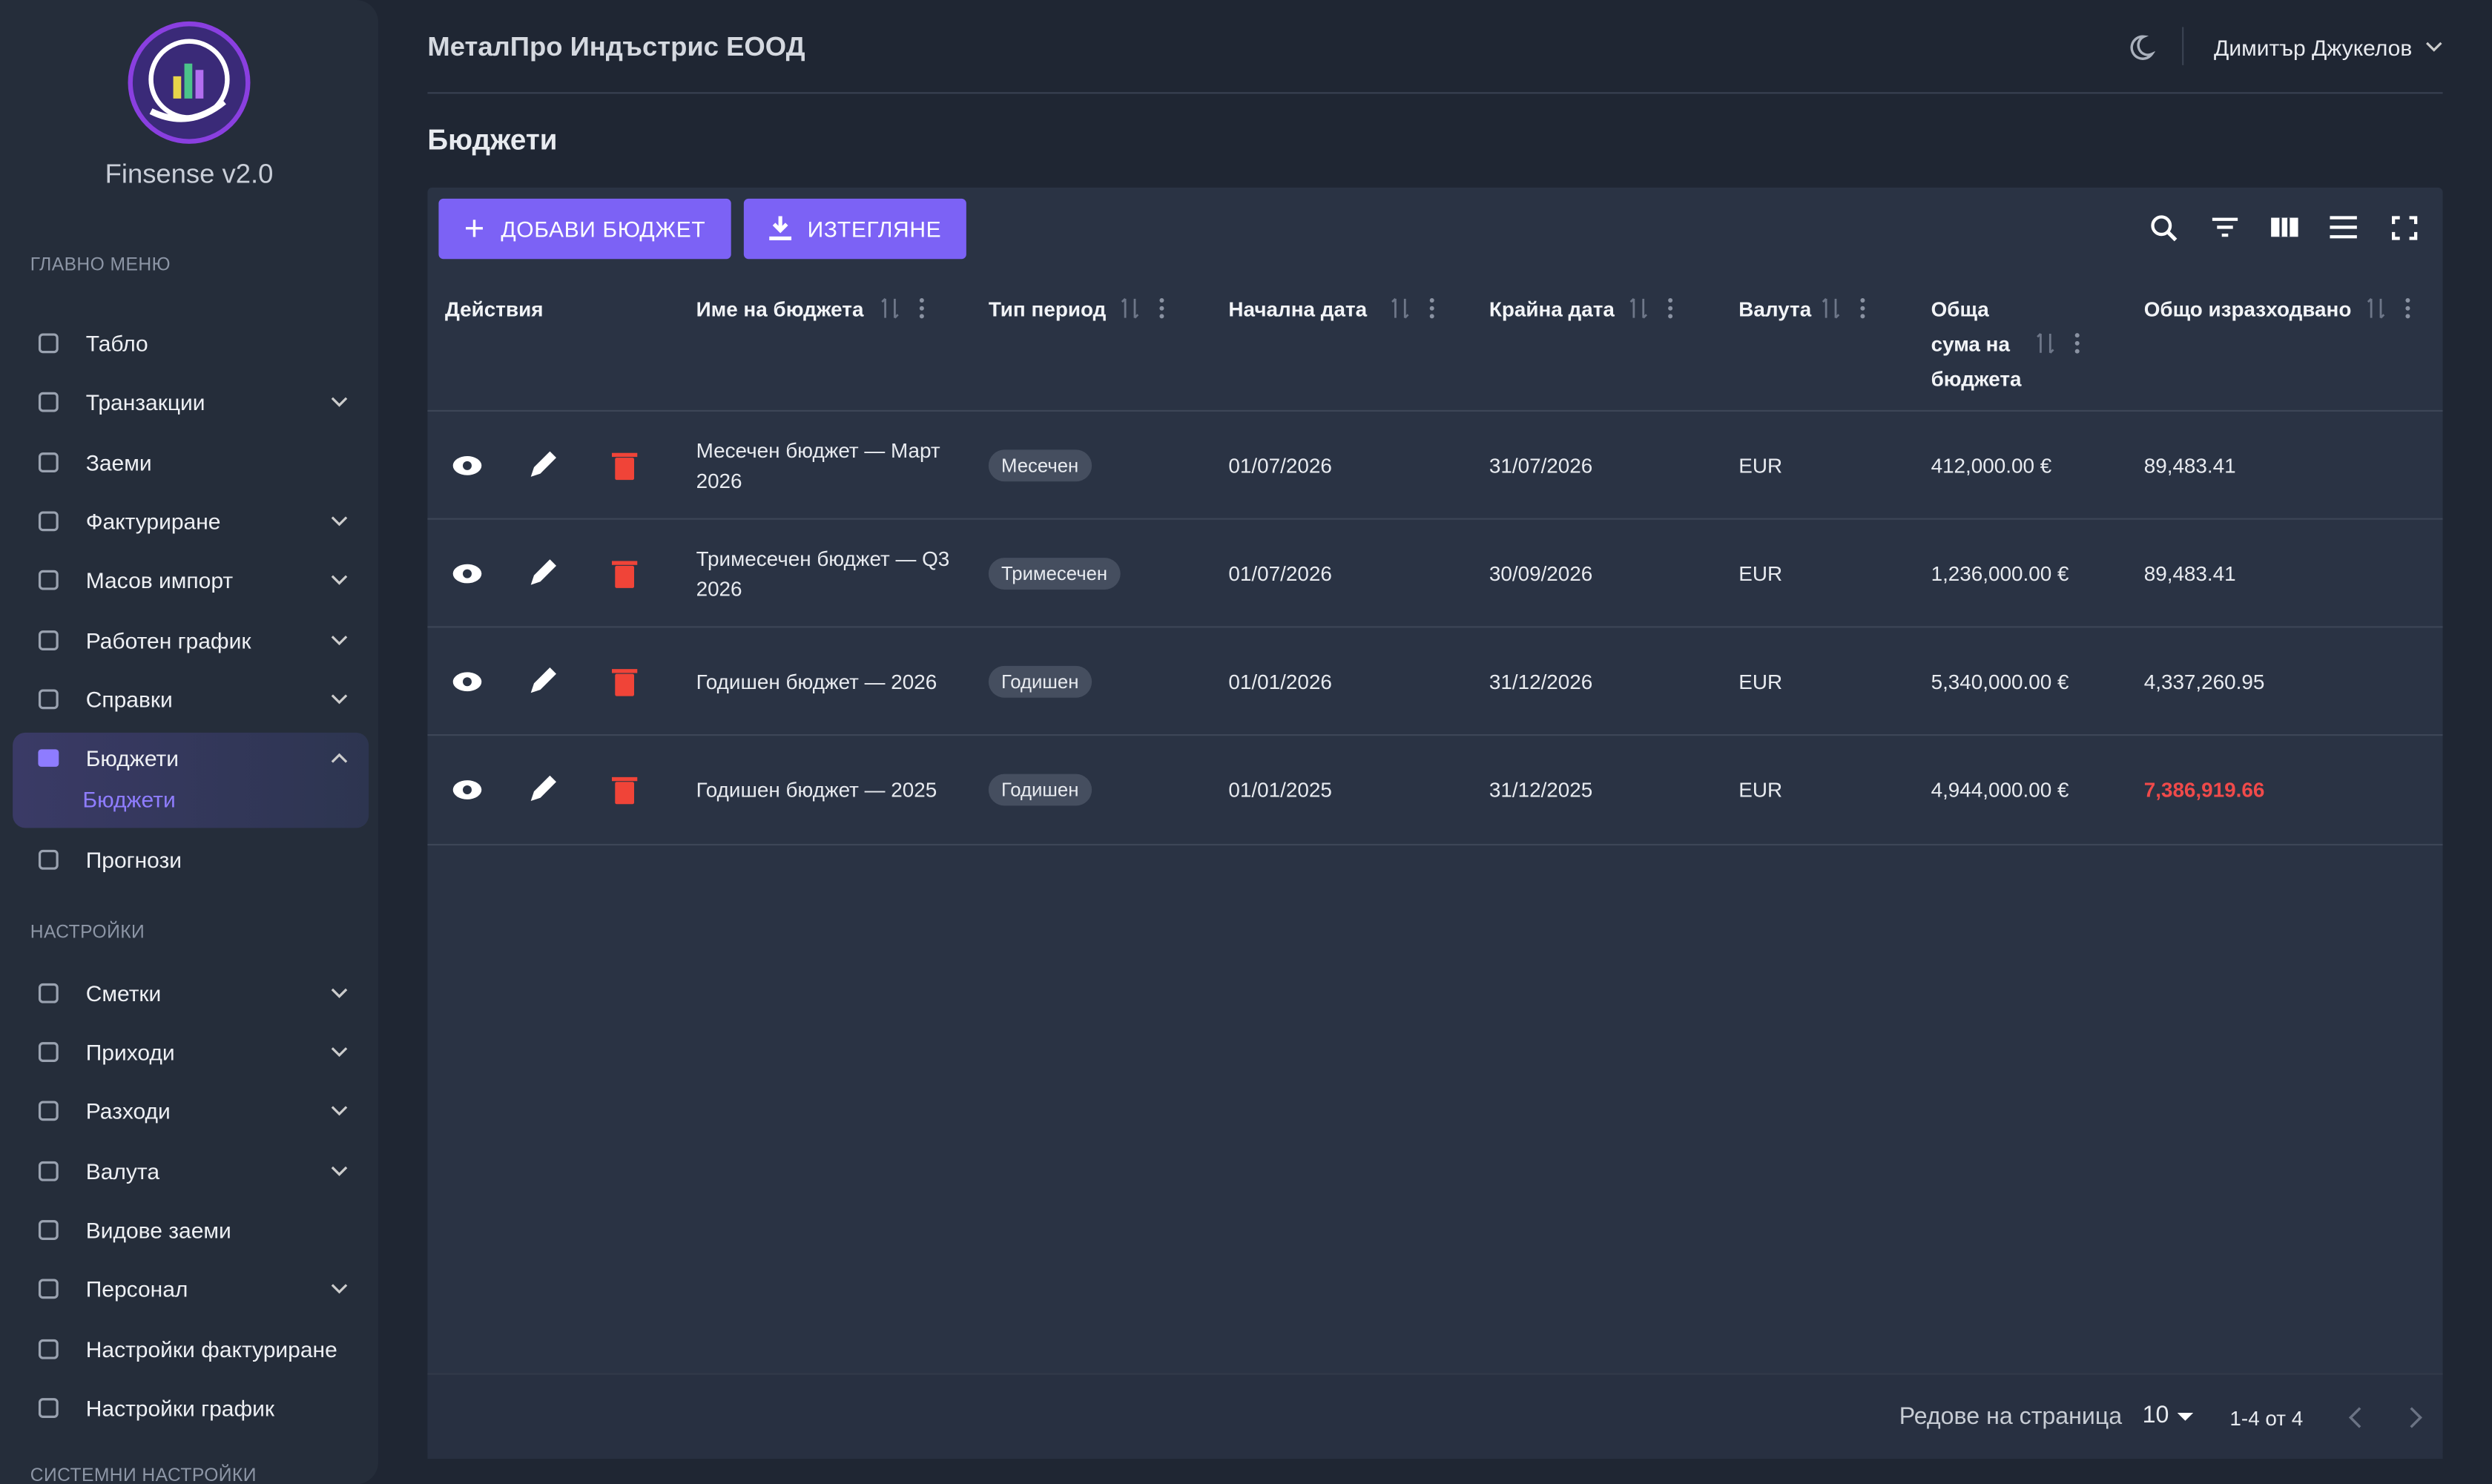 The image size is (2492, 1484). I want to click on page-nav, so click(2387, 1417).